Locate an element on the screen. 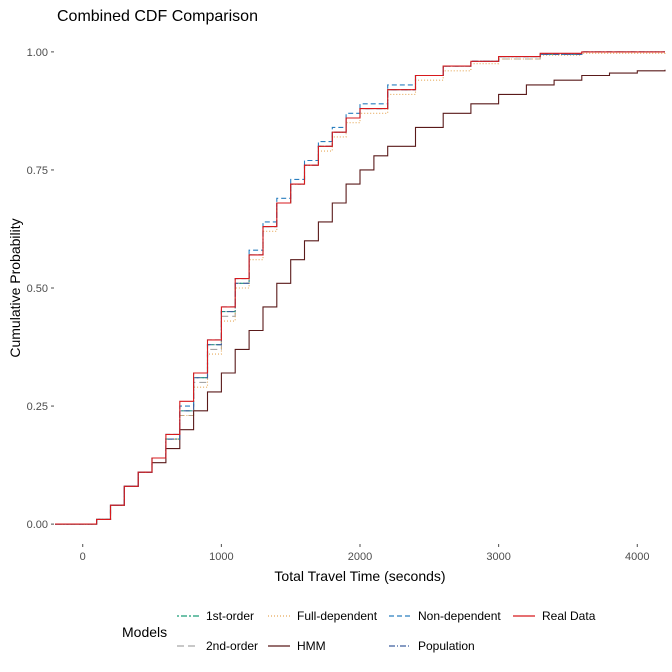  y-tick-label: 0.75 is located at coordinates (37, 171).